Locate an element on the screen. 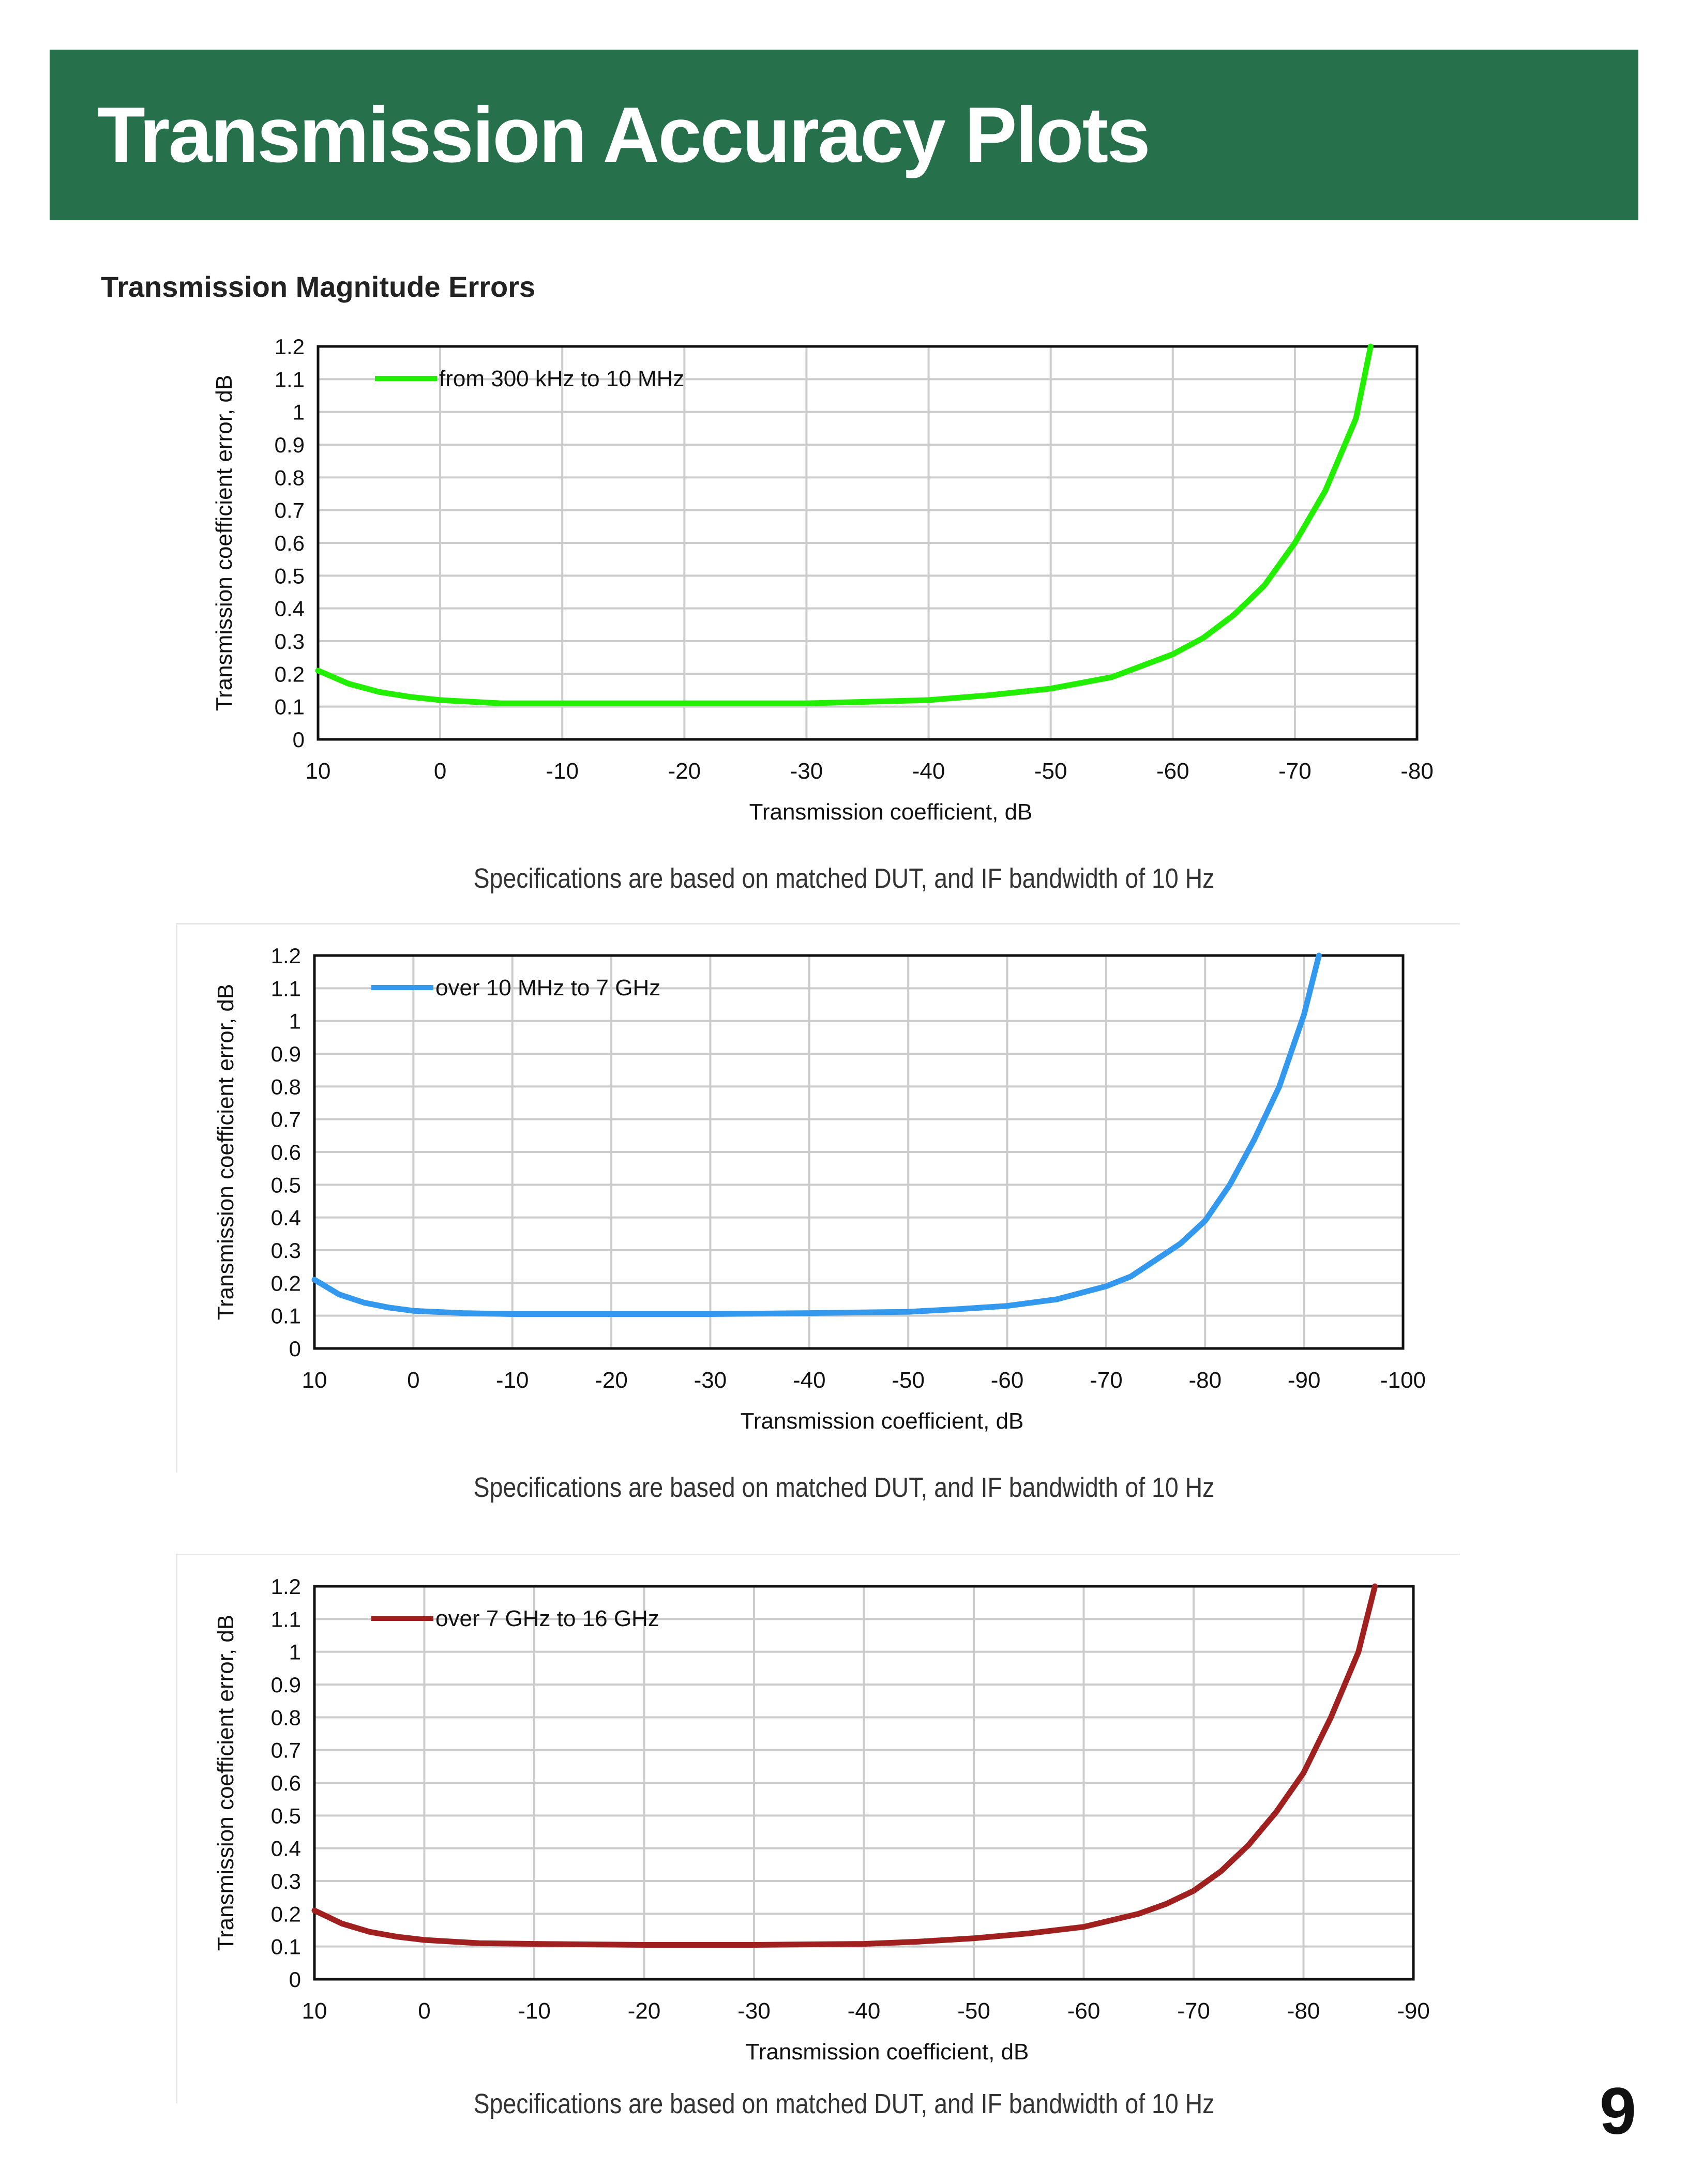 Image resolution: width=1688 pixels, height=2184 pixels. legend-label: from 300 kHz to 10 MHz is located at coordinates (562, 379).